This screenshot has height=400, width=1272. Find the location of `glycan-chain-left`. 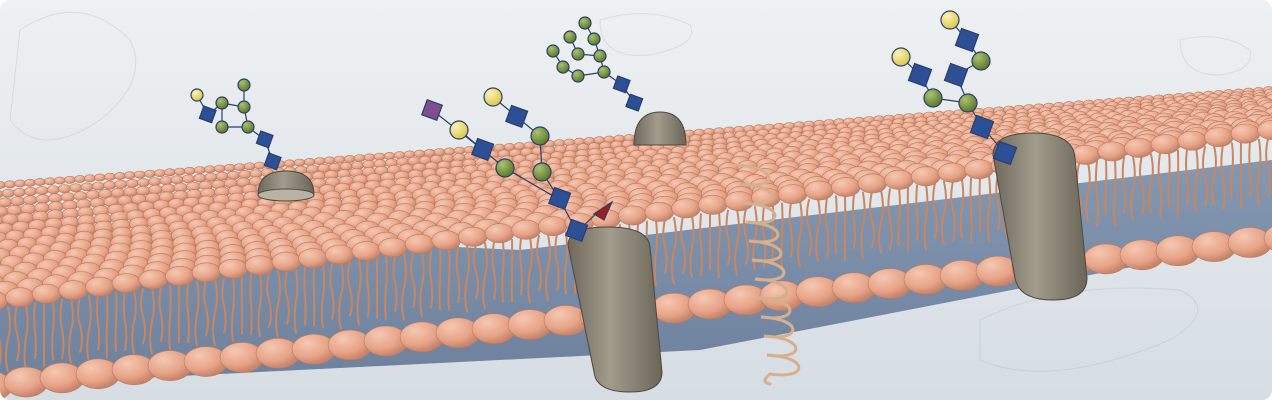

glycan-chain-left is located at coordinates (236, 124).